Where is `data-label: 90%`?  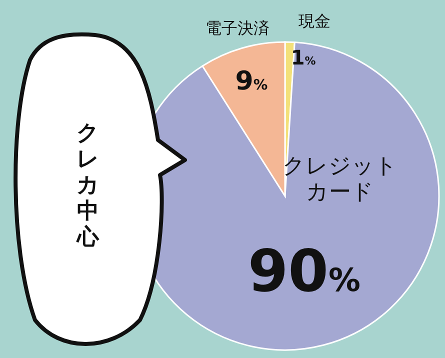
data-label: 90% is located at coordinates (304, 270).